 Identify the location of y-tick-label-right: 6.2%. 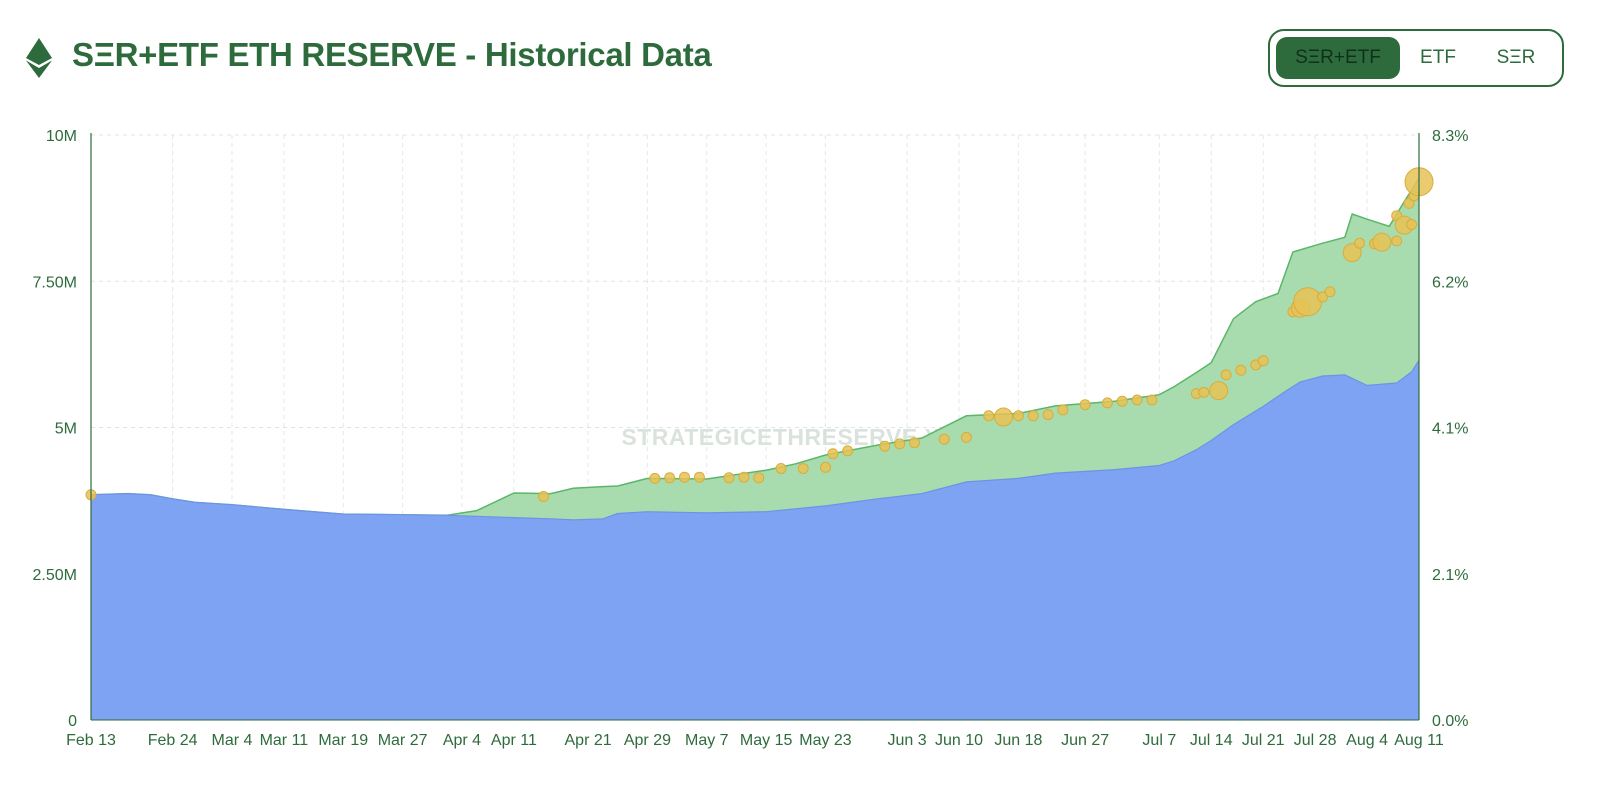
(1450, 282).